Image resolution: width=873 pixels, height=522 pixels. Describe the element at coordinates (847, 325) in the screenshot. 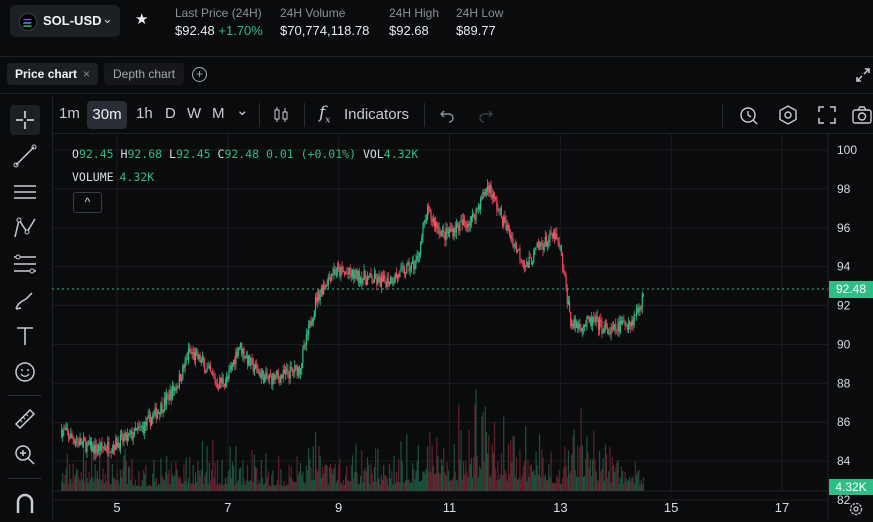

I see `price-axis: 100 98 96 94 92 90 88 86 84 82` at that location.